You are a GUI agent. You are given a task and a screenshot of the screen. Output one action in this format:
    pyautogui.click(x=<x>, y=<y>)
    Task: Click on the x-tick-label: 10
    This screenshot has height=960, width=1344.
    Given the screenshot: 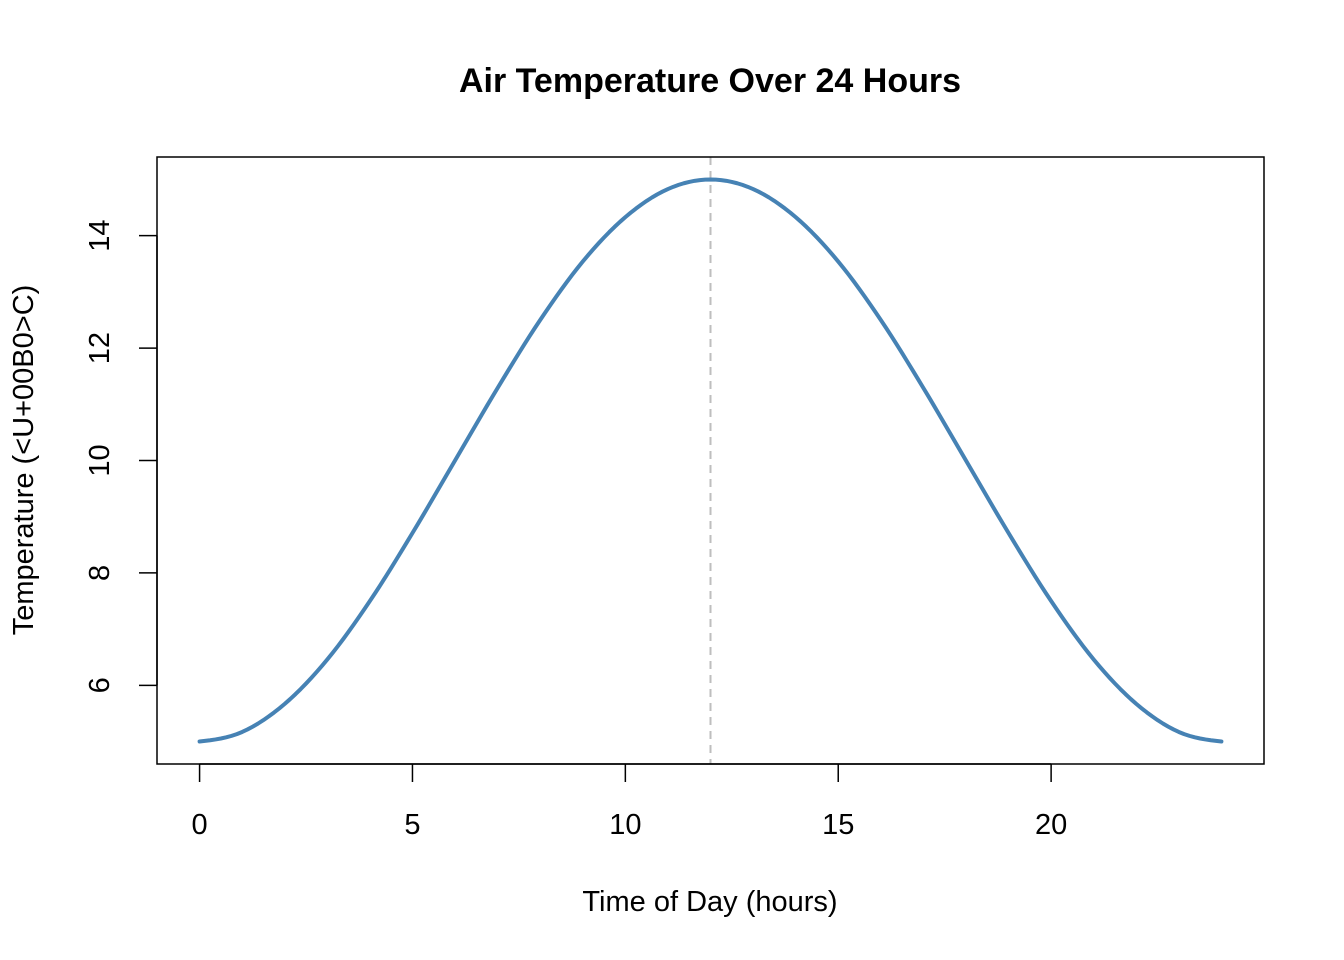 What is the action you would take?
    pyautogui.click(x=625, y=825)
    